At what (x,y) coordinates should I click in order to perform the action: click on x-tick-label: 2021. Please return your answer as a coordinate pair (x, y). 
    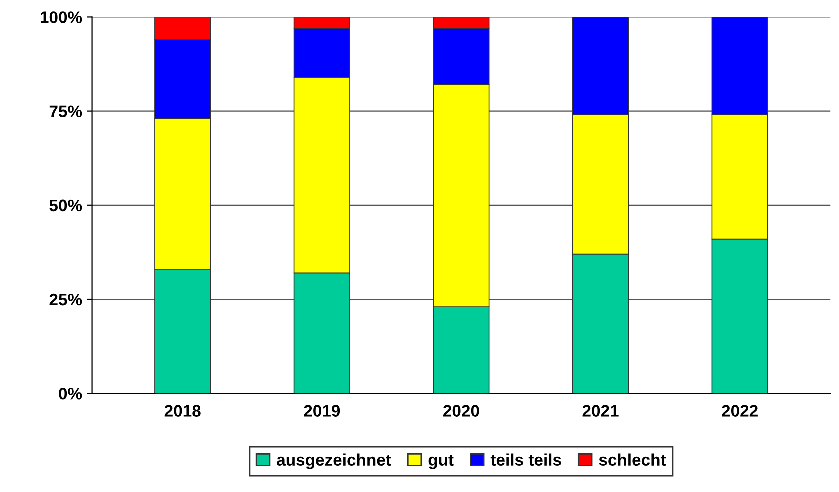
    Looking at the image, I should click on (600, 411).